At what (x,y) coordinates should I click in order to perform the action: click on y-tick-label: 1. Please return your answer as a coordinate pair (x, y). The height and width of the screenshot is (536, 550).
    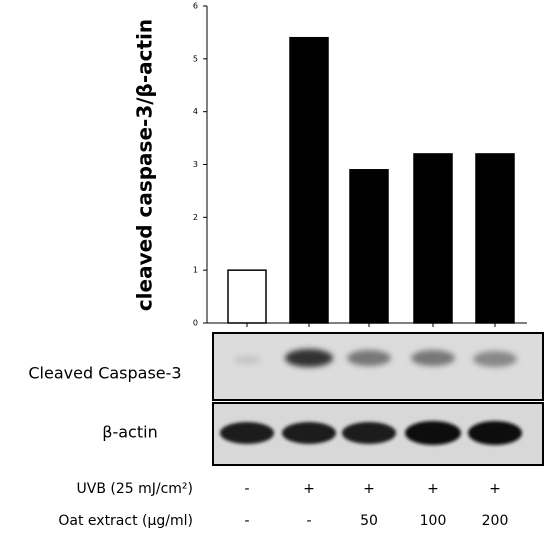
    Looking at the image, I should click on (195, 270).